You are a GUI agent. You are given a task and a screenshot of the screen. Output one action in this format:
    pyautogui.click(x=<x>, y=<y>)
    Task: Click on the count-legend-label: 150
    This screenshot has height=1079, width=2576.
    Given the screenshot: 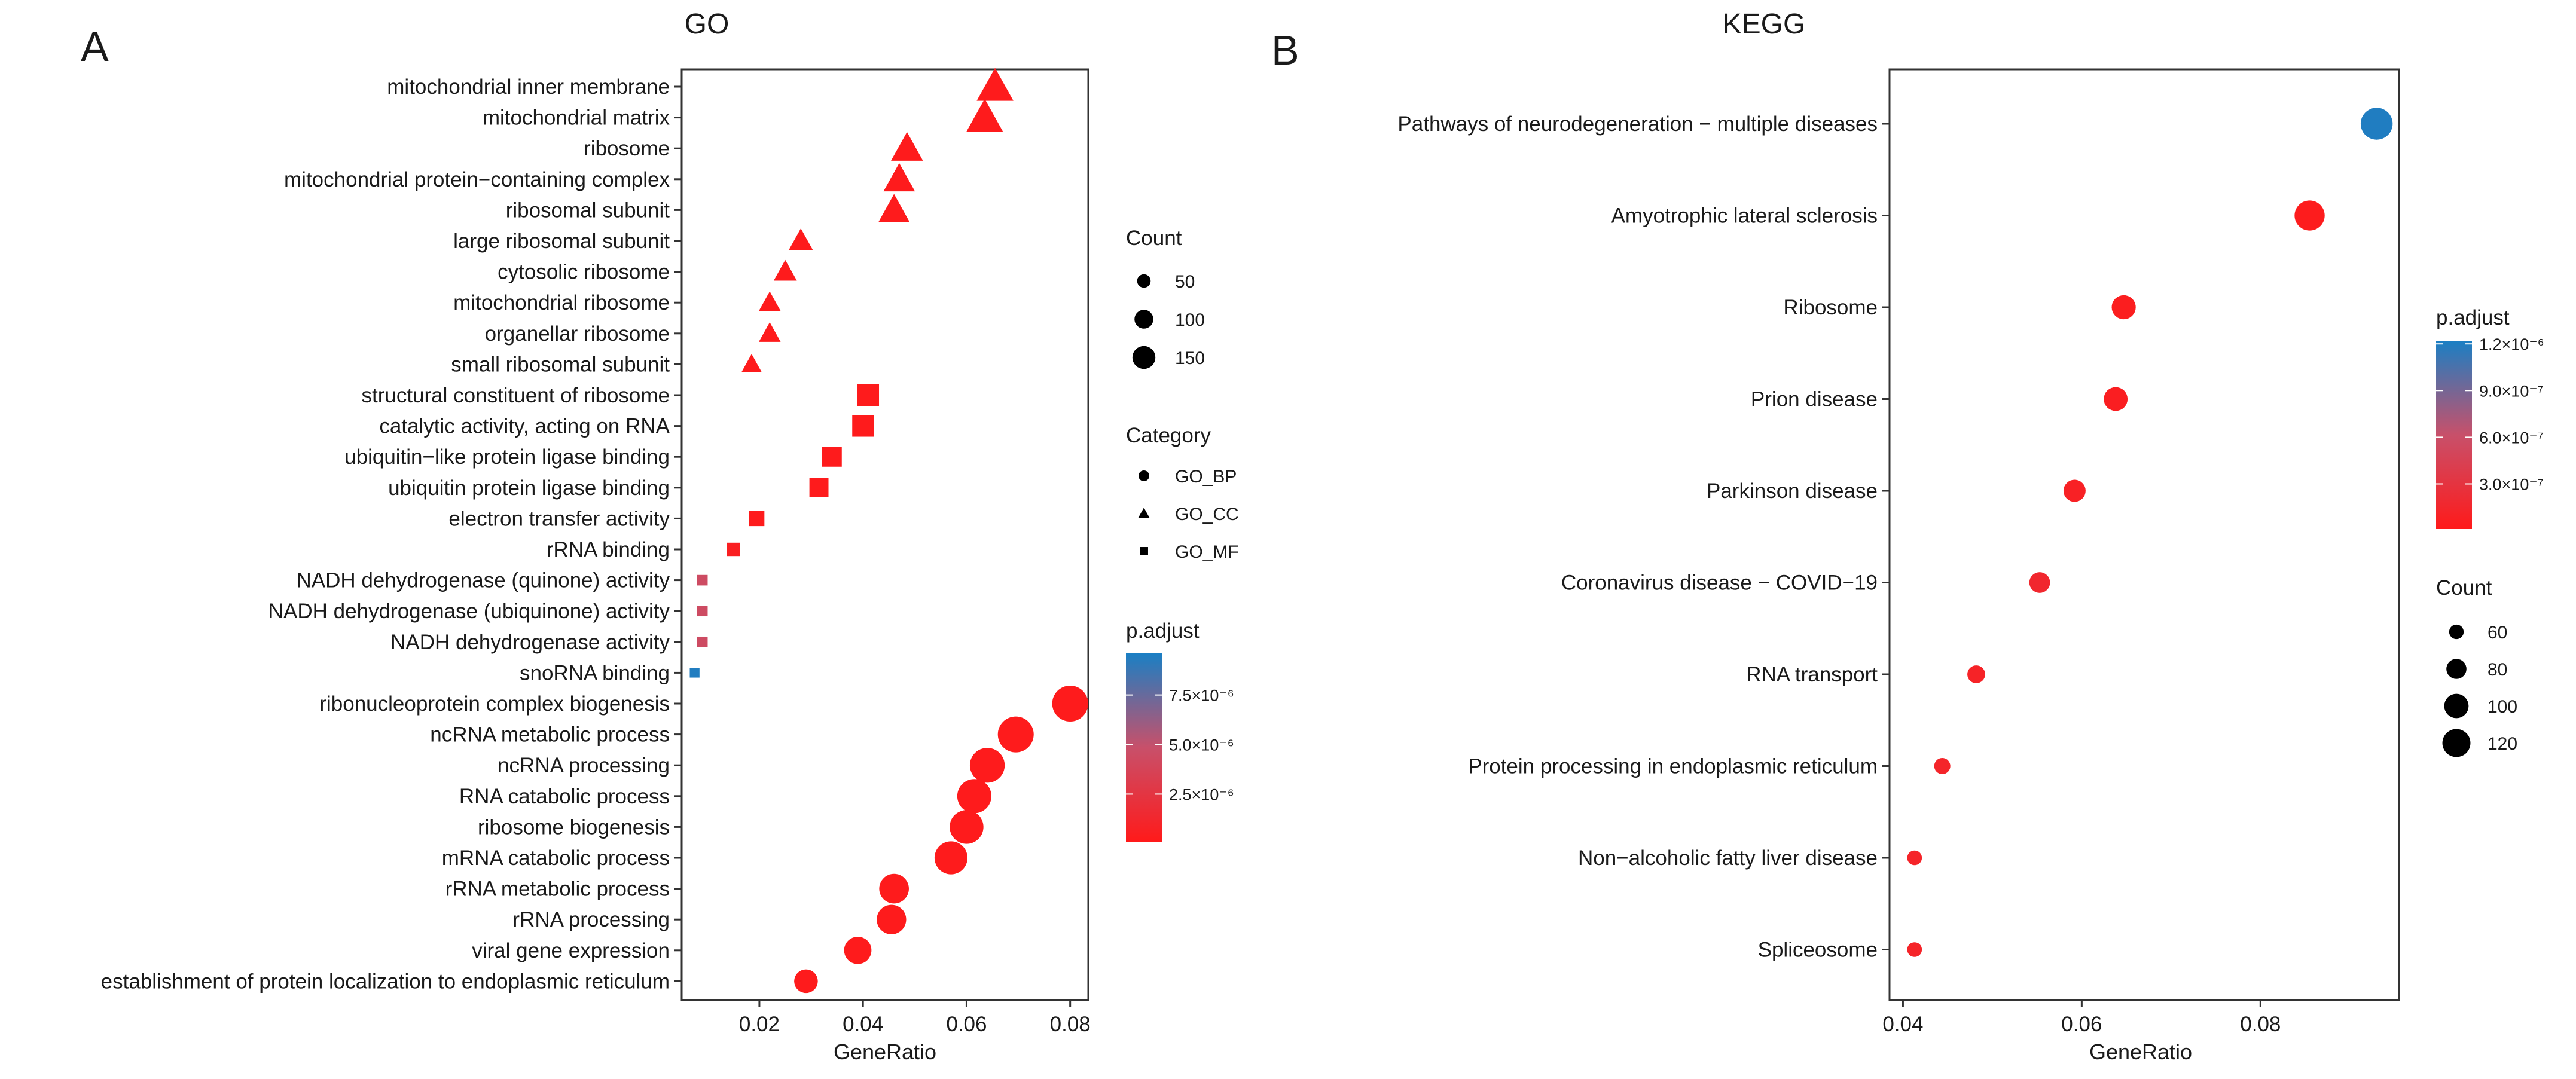 What is the action you would take?
    pyautogui.click(x=1190, y=358)
    